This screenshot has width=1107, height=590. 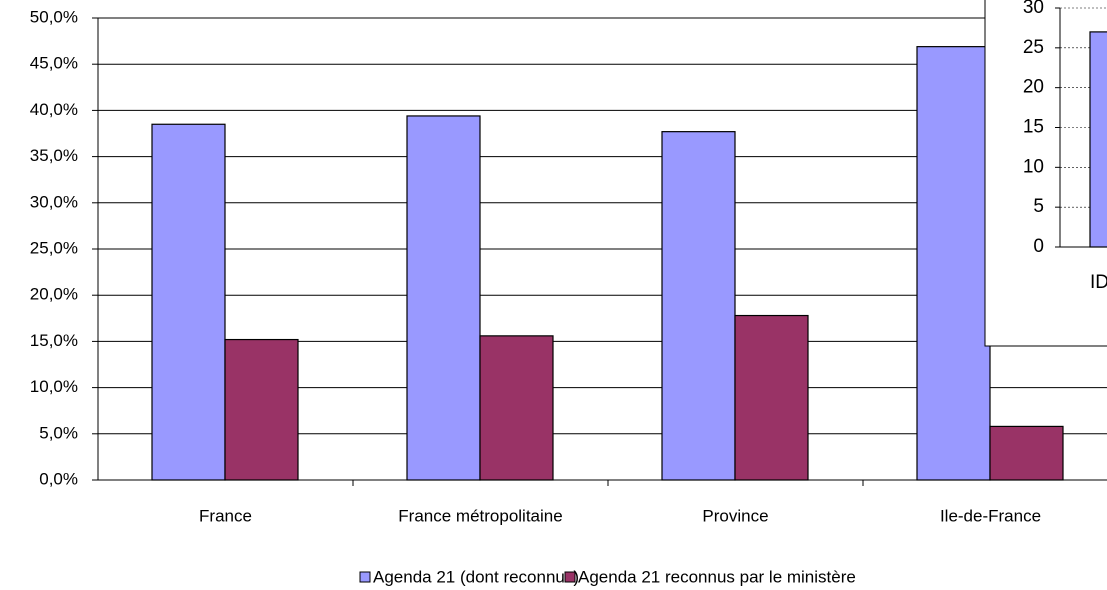 I want to click on legend-label: Agenda 21 (dont reconnus), so click(x=476, y=576).